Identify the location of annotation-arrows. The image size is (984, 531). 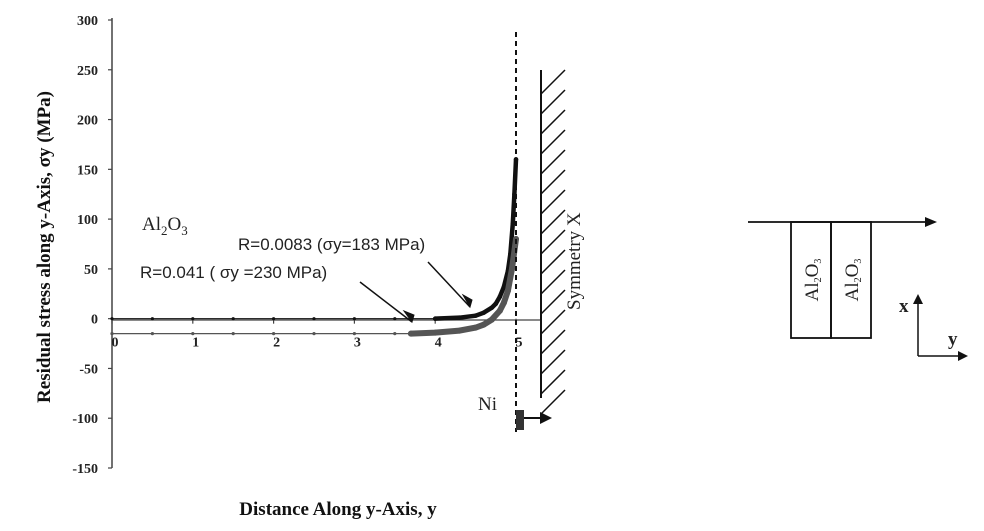
(416, 292).